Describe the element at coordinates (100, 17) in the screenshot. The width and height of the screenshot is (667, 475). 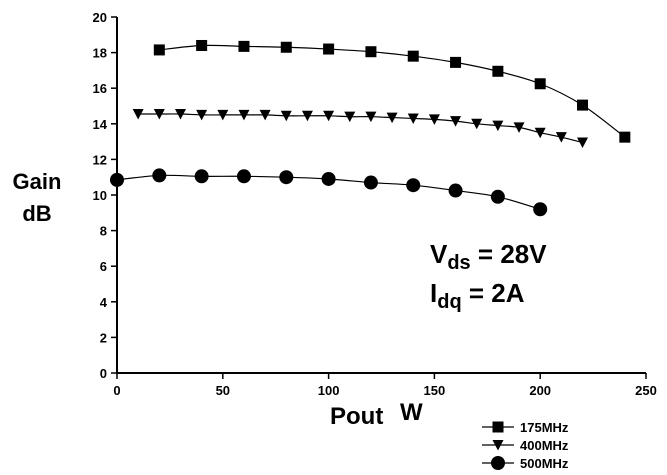
I see `y-tick-label: 20` at that location.